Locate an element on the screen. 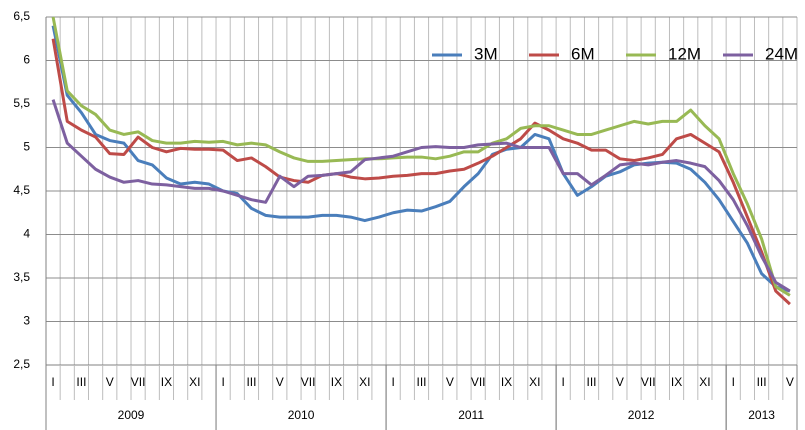  y-tick-label: 6,5 is located at coordinates (21, 16).